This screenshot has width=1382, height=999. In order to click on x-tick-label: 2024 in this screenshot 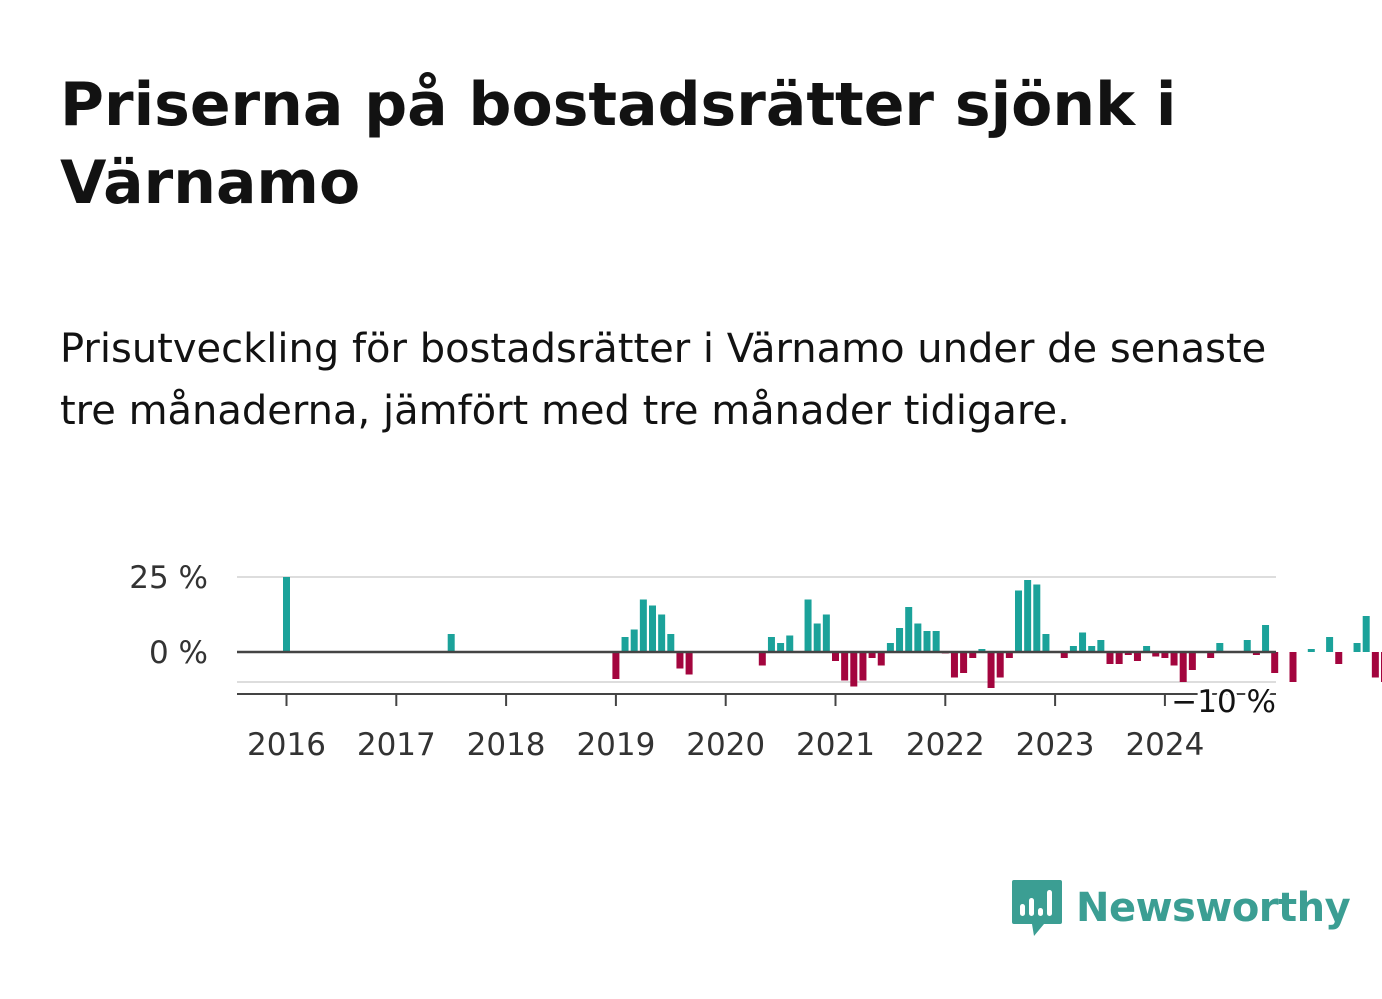, I will do `click(1164, 745)`.